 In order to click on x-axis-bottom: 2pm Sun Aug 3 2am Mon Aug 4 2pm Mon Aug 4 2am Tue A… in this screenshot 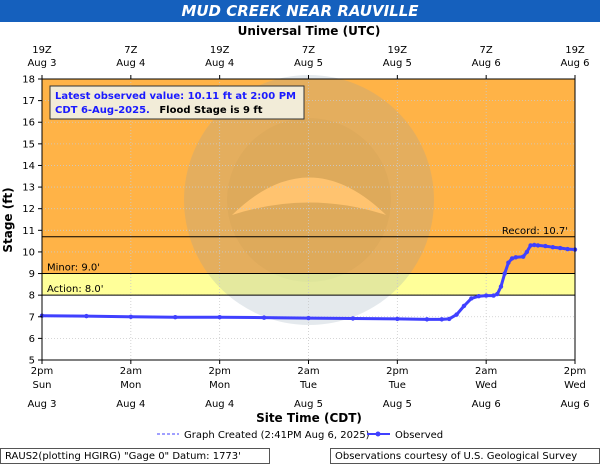, I will do `click(308, 385)`.